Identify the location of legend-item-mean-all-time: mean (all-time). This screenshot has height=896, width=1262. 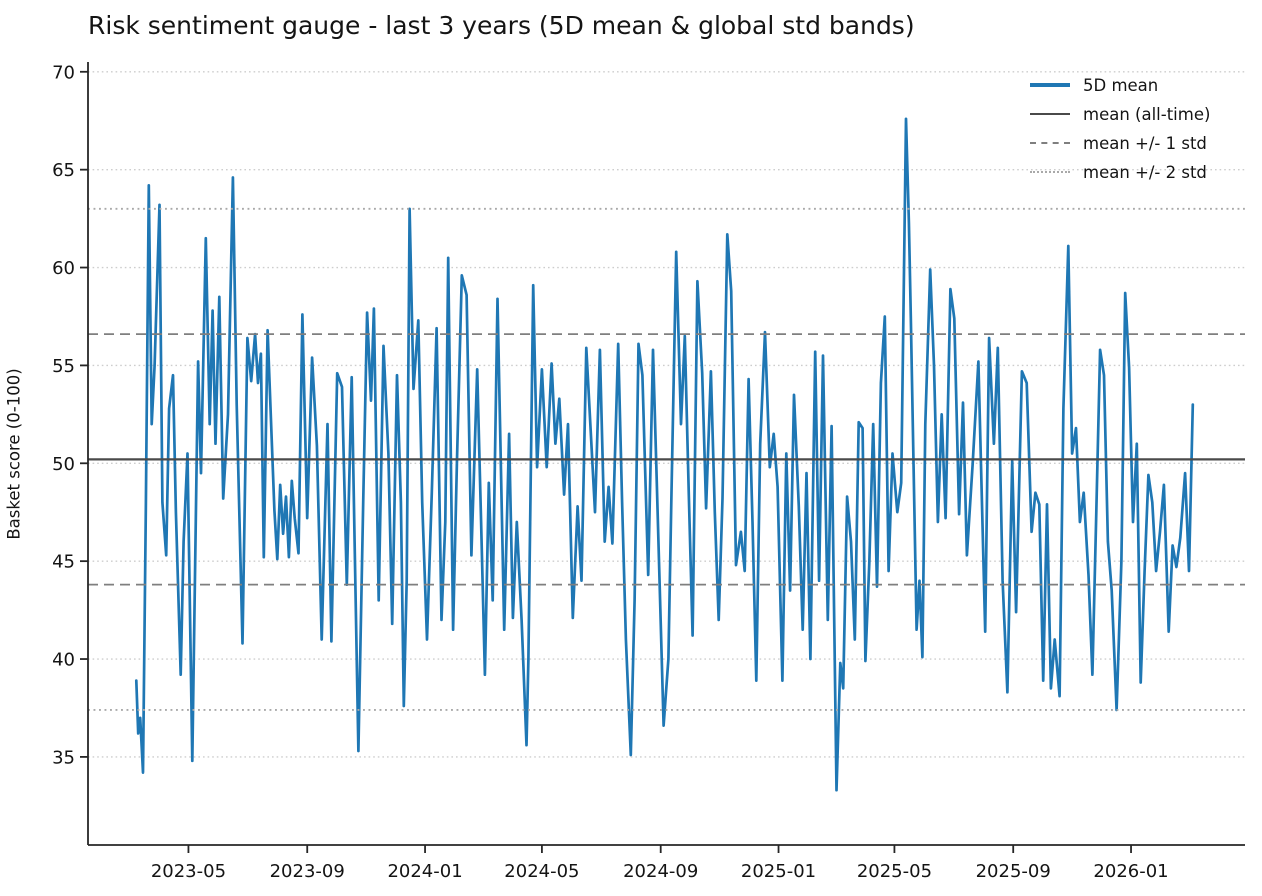
(1137, 114).